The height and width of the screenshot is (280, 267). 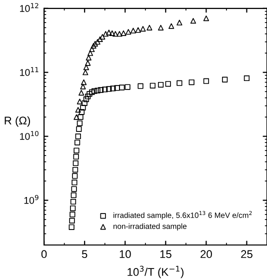 I want to click on y-tick-label: 10$^{11}$, so click(x=29, y=71).